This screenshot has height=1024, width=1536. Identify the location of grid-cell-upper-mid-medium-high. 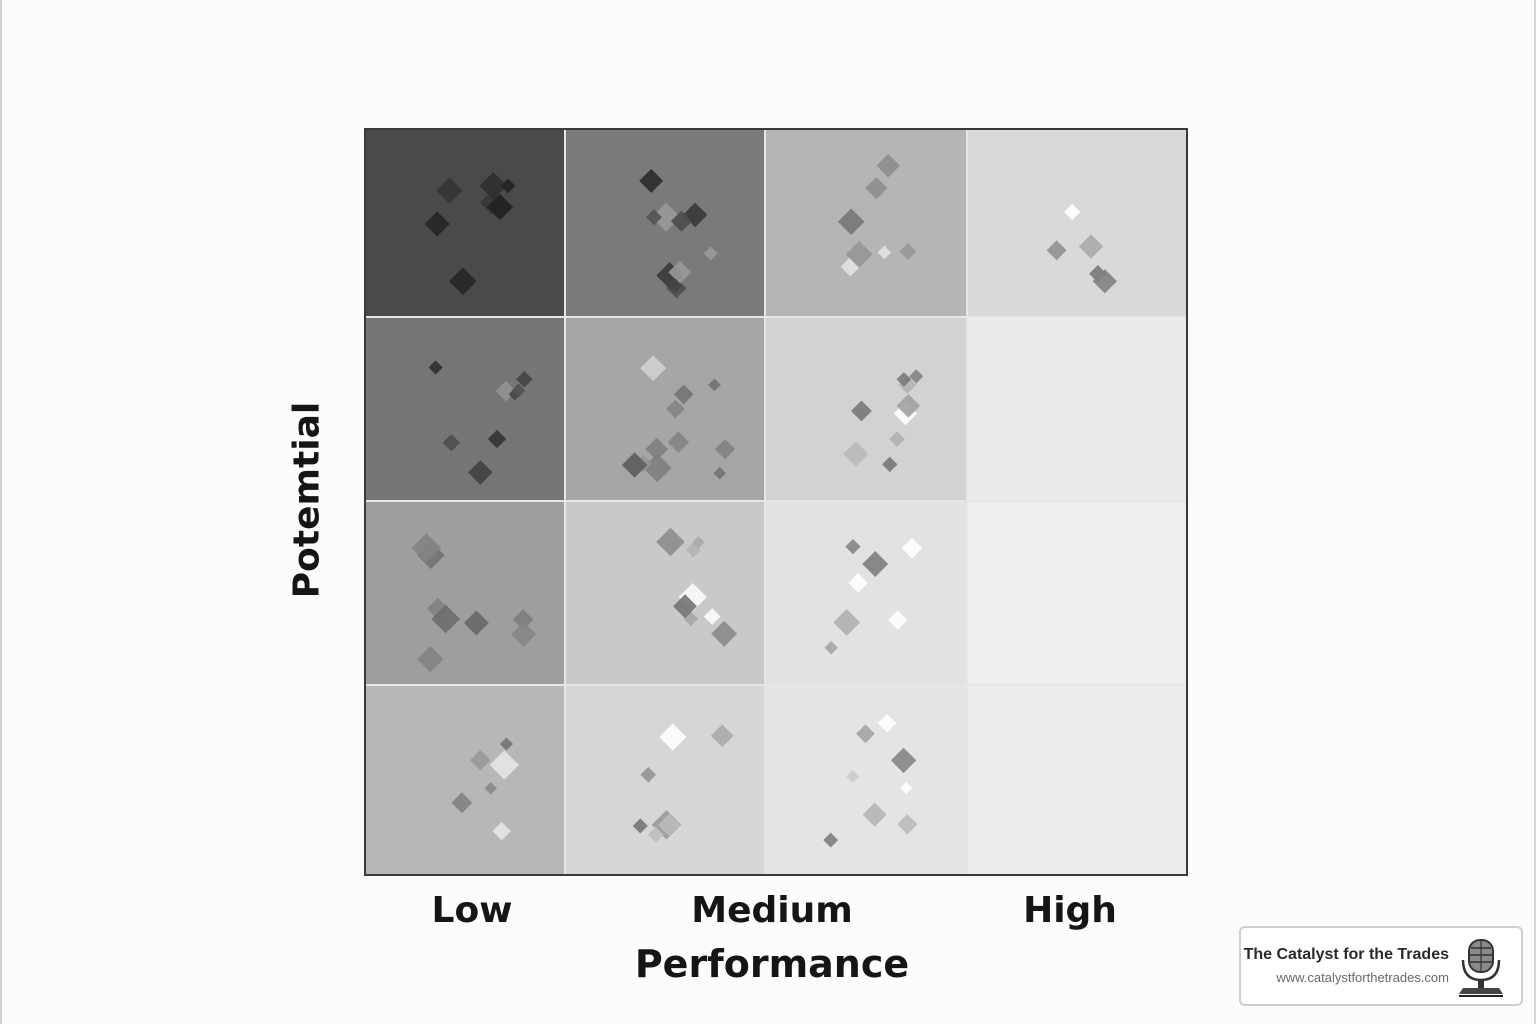
(867, 410).